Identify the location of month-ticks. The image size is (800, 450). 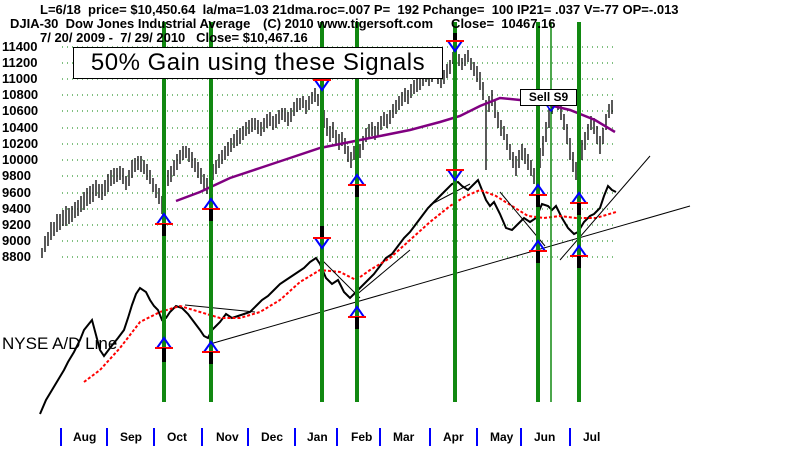
(315, 437).